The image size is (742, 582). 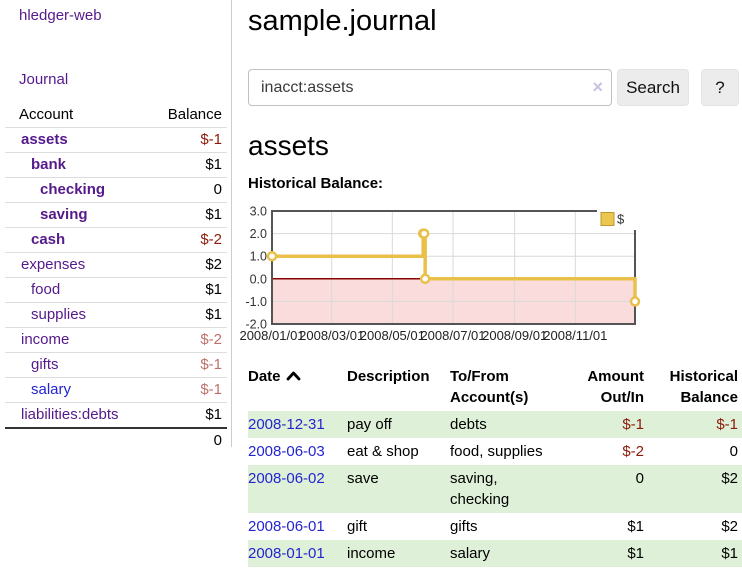 I want to click on register-accounts: salary, so click(x=470, y=553).